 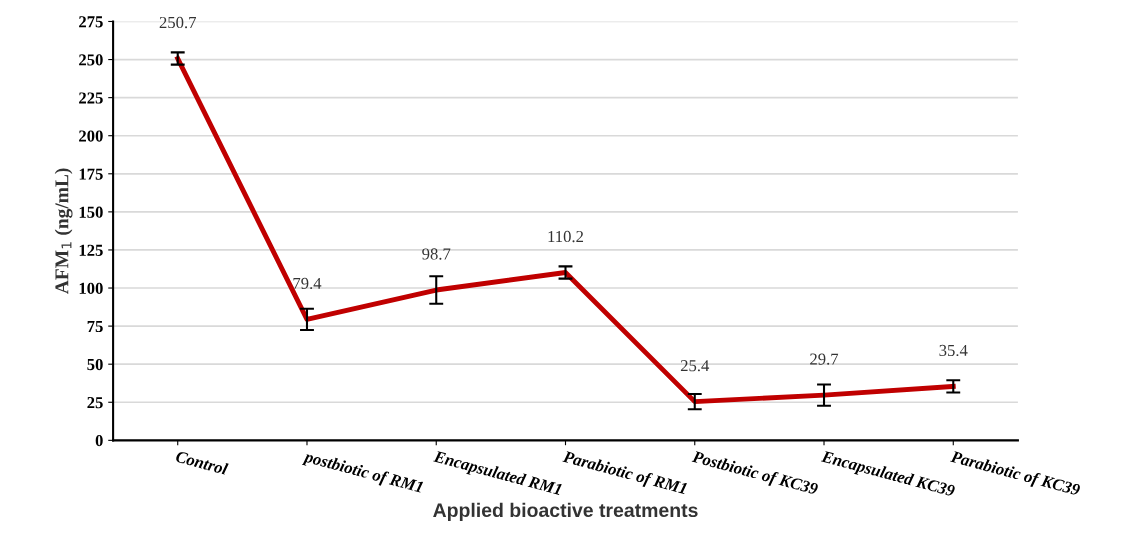 What do you see at coordinates (307, 283) in the screenshot?
I see `data-label: 79.4` at bounding box center [307, 283].